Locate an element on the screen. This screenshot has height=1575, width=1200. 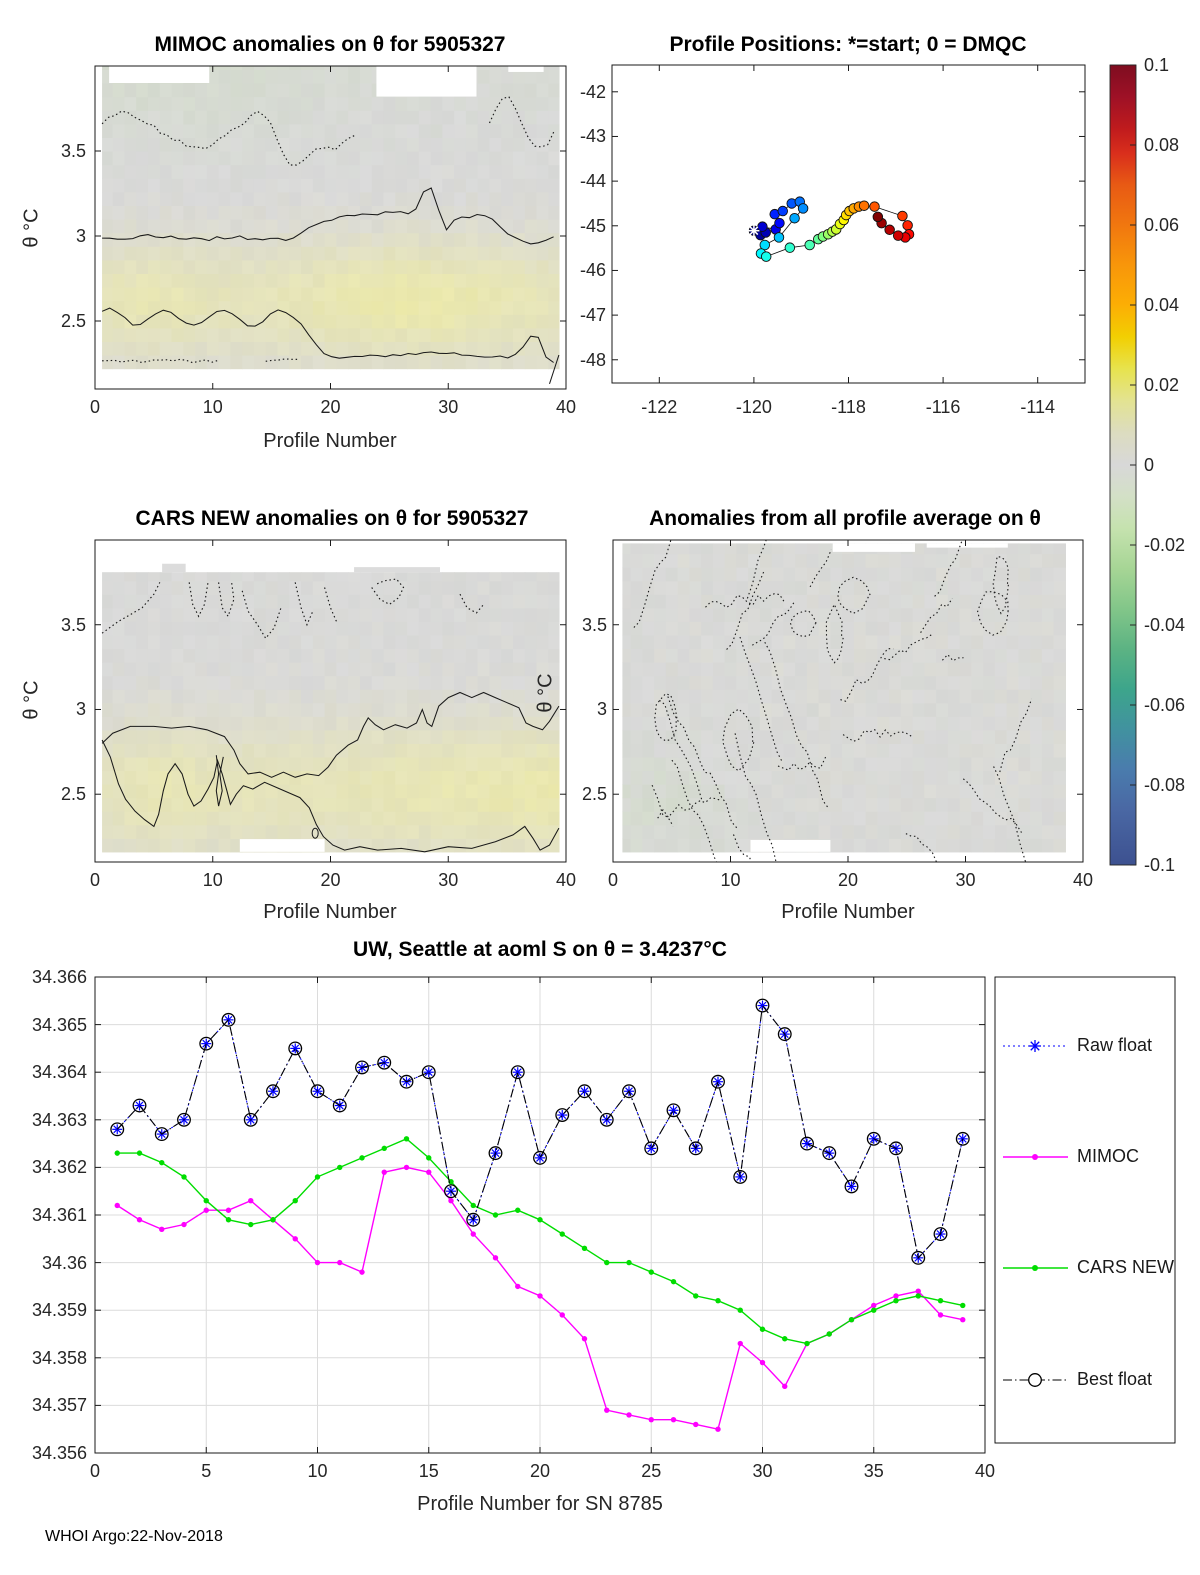
footer-text: WHOI Argo:22-Nov-2018 is located at coordinates (134, 1536).